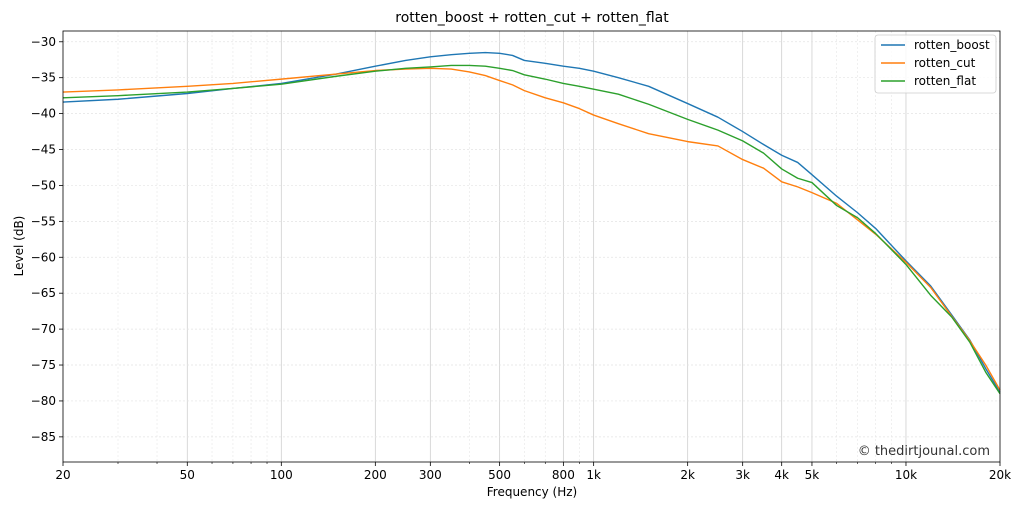  I want to click on y-tick-label: −60, so click(43, 257).